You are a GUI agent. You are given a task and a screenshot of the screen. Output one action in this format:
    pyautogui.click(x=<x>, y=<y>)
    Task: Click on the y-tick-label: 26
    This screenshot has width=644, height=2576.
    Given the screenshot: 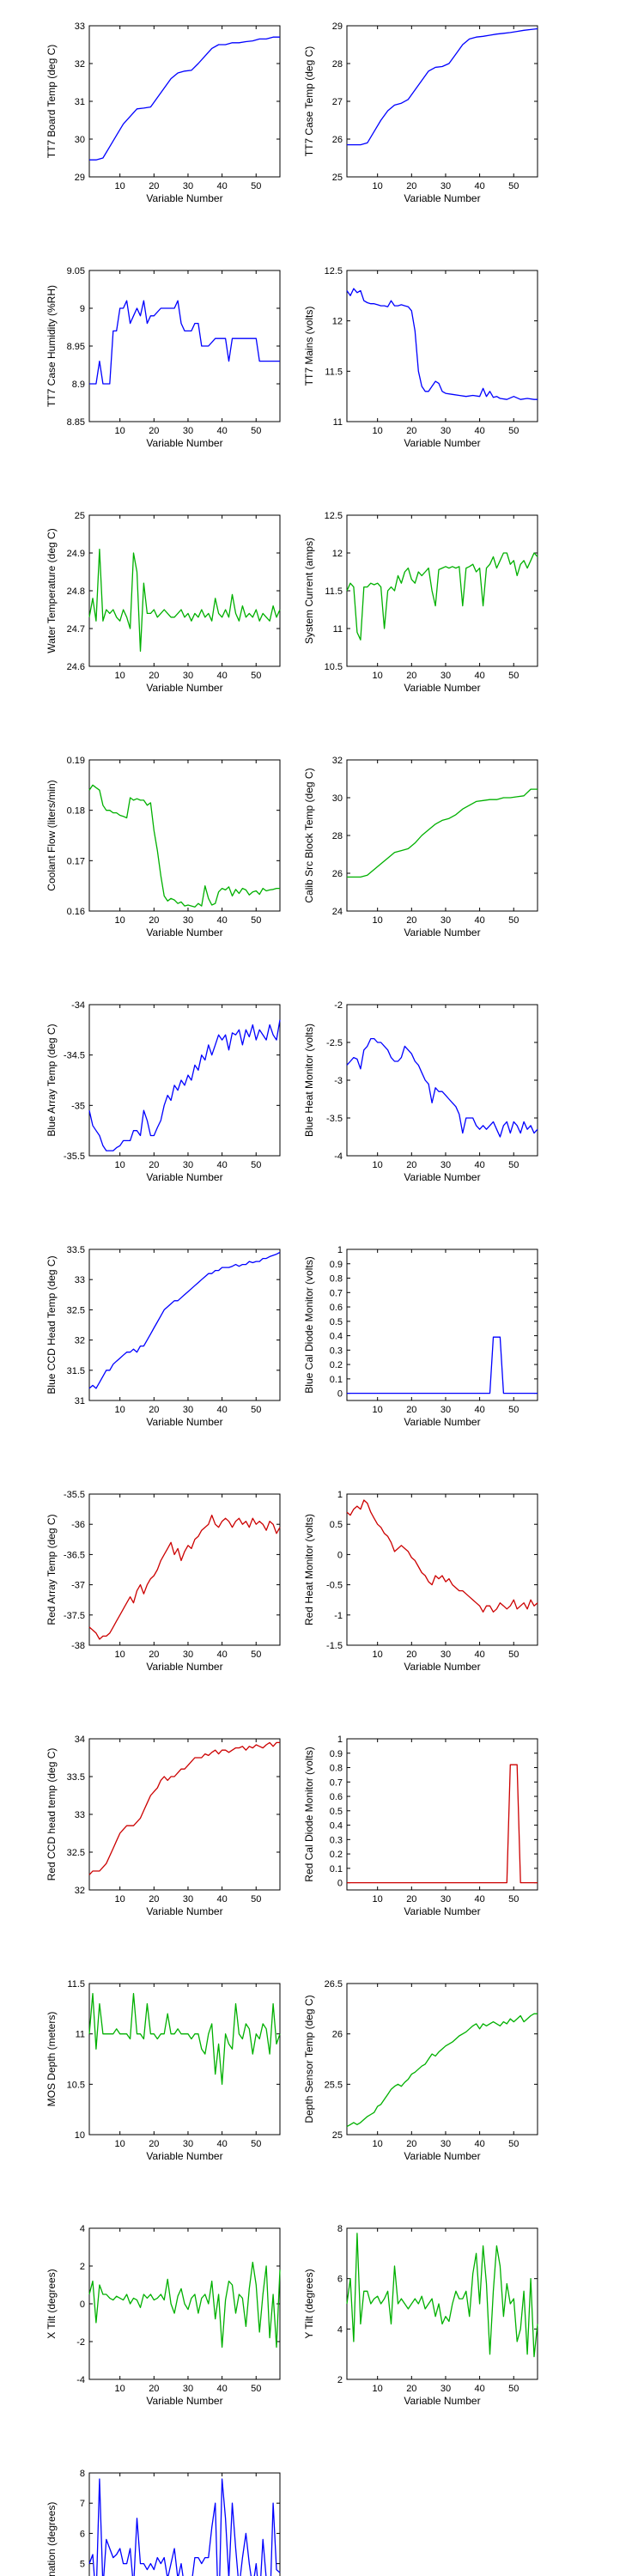 What is the action you would take?
    pyautogui.click(x=337, y=140)
    